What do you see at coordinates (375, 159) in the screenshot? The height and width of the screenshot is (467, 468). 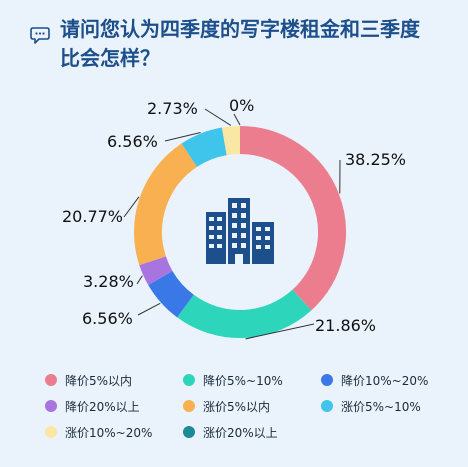 I see `data-label: 38.25%` at bounding box center [375, 159].